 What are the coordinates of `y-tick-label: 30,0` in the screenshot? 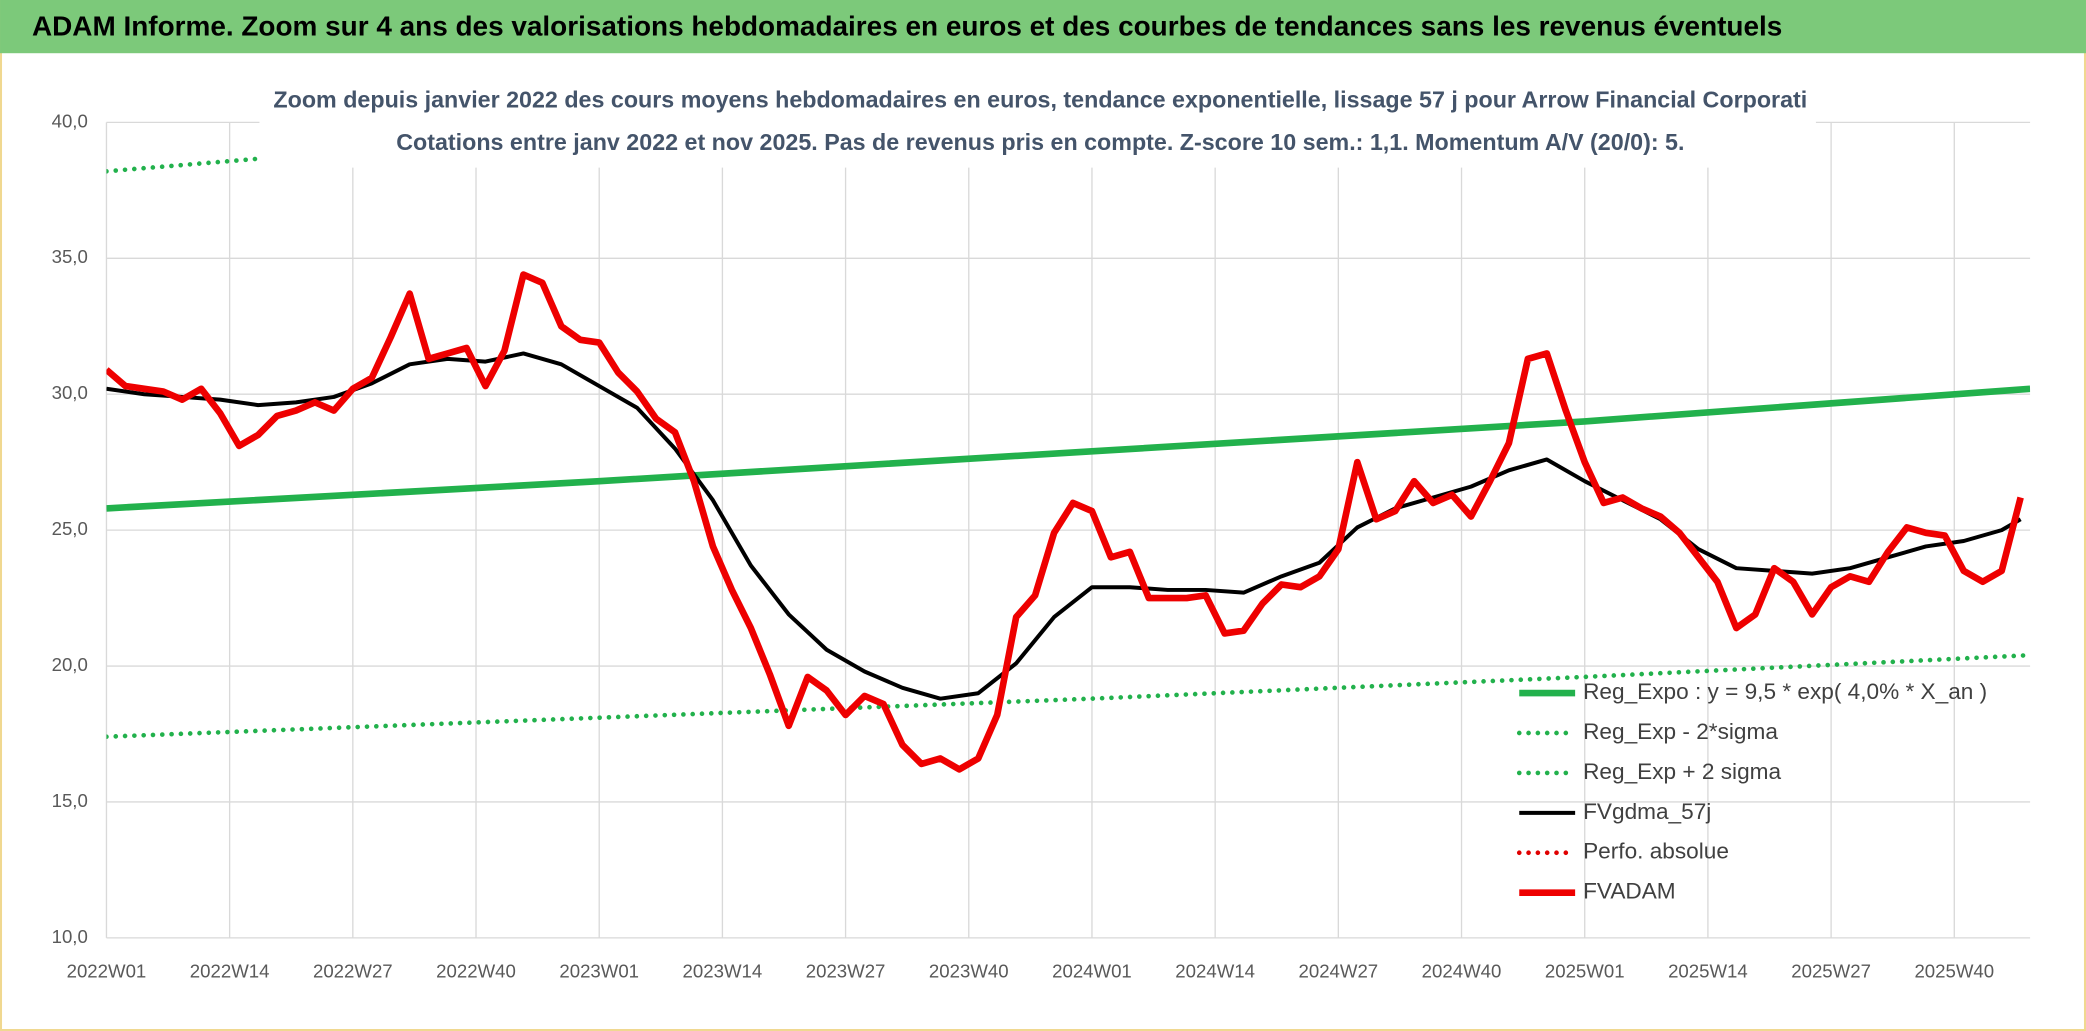 It's located at (70, 392).